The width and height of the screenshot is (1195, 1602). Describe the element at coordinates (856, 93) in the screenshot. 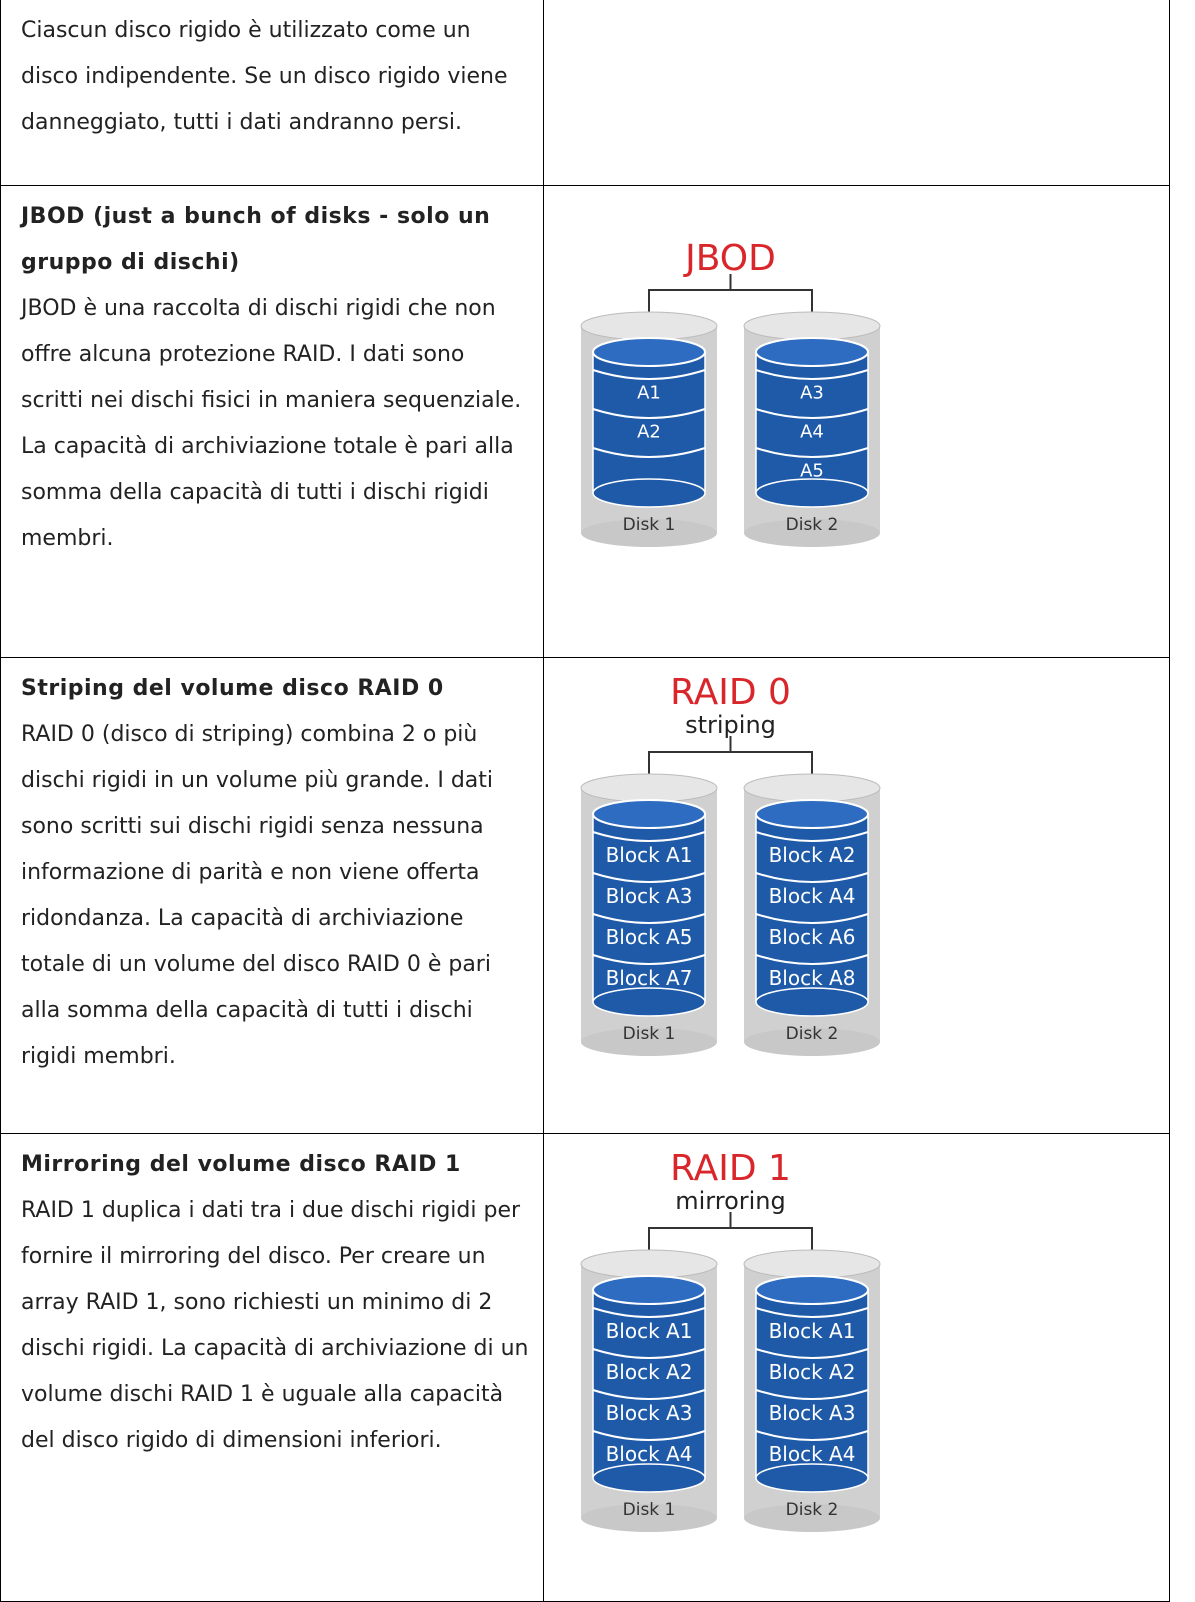

I see `diagram-cell` at that location.